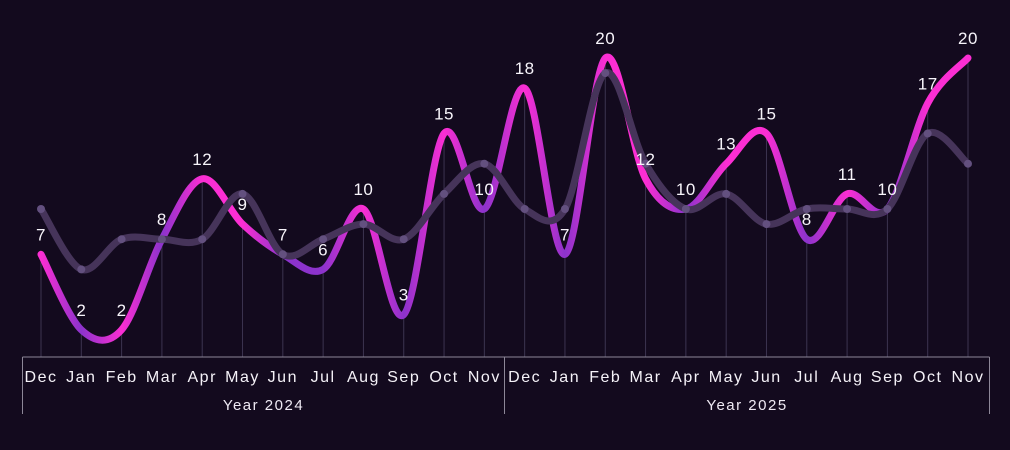 The height and width of the screenshot is (450, 1010). I want to click on month-label-21: Sep, so click(887, 377).